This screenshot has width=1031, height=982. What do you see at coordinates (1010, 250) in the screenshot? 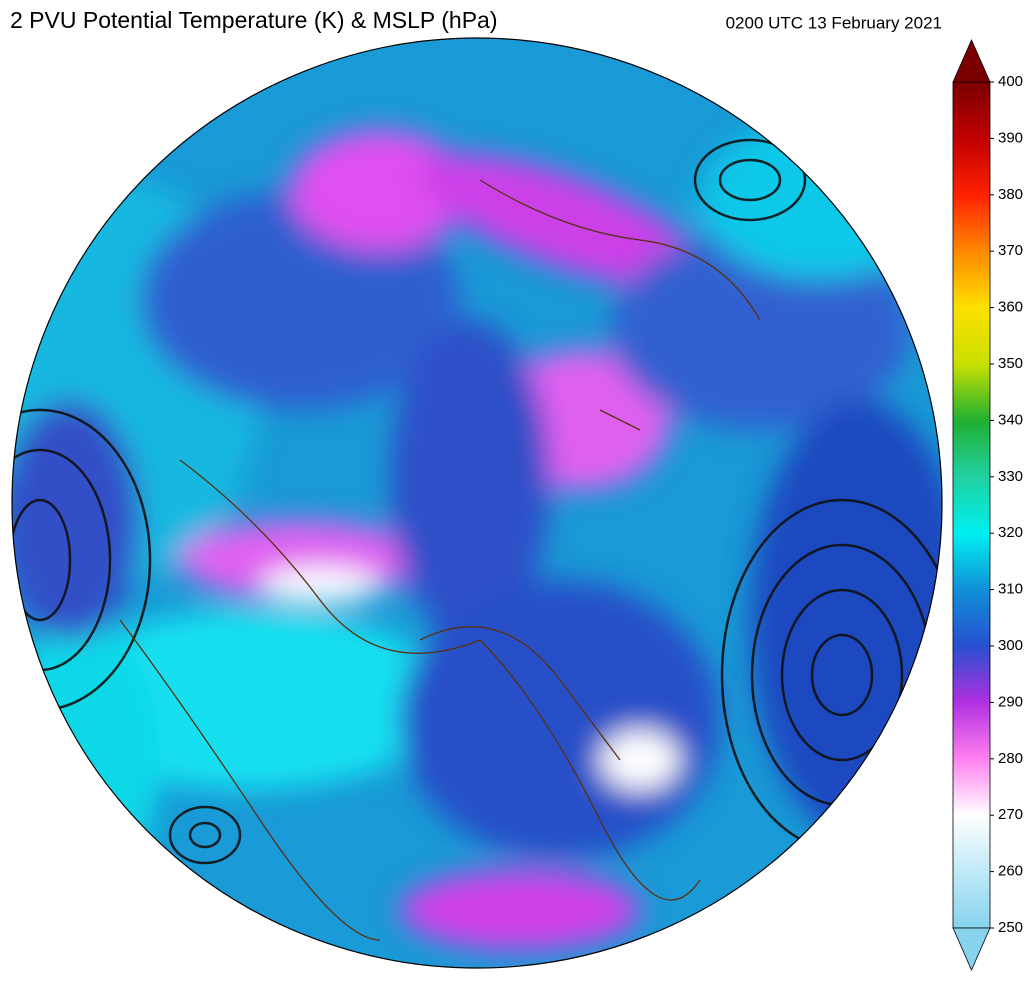
I see `colorbar-tick-label: 370` at bounding box center [1010, 250].